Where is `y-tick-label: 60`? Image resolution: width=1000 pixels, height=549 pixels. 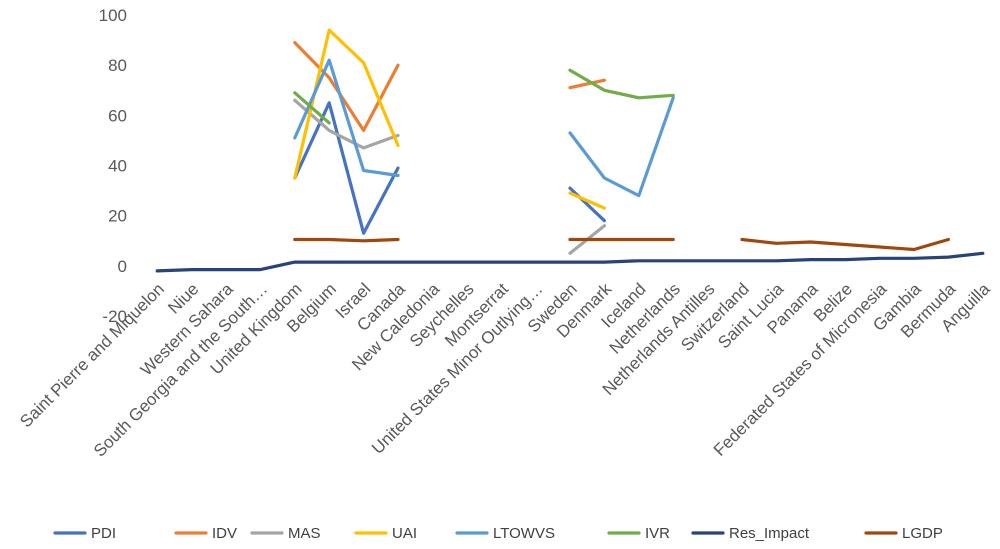
y-tick-label: 60 is located at coordinates (117, 115).